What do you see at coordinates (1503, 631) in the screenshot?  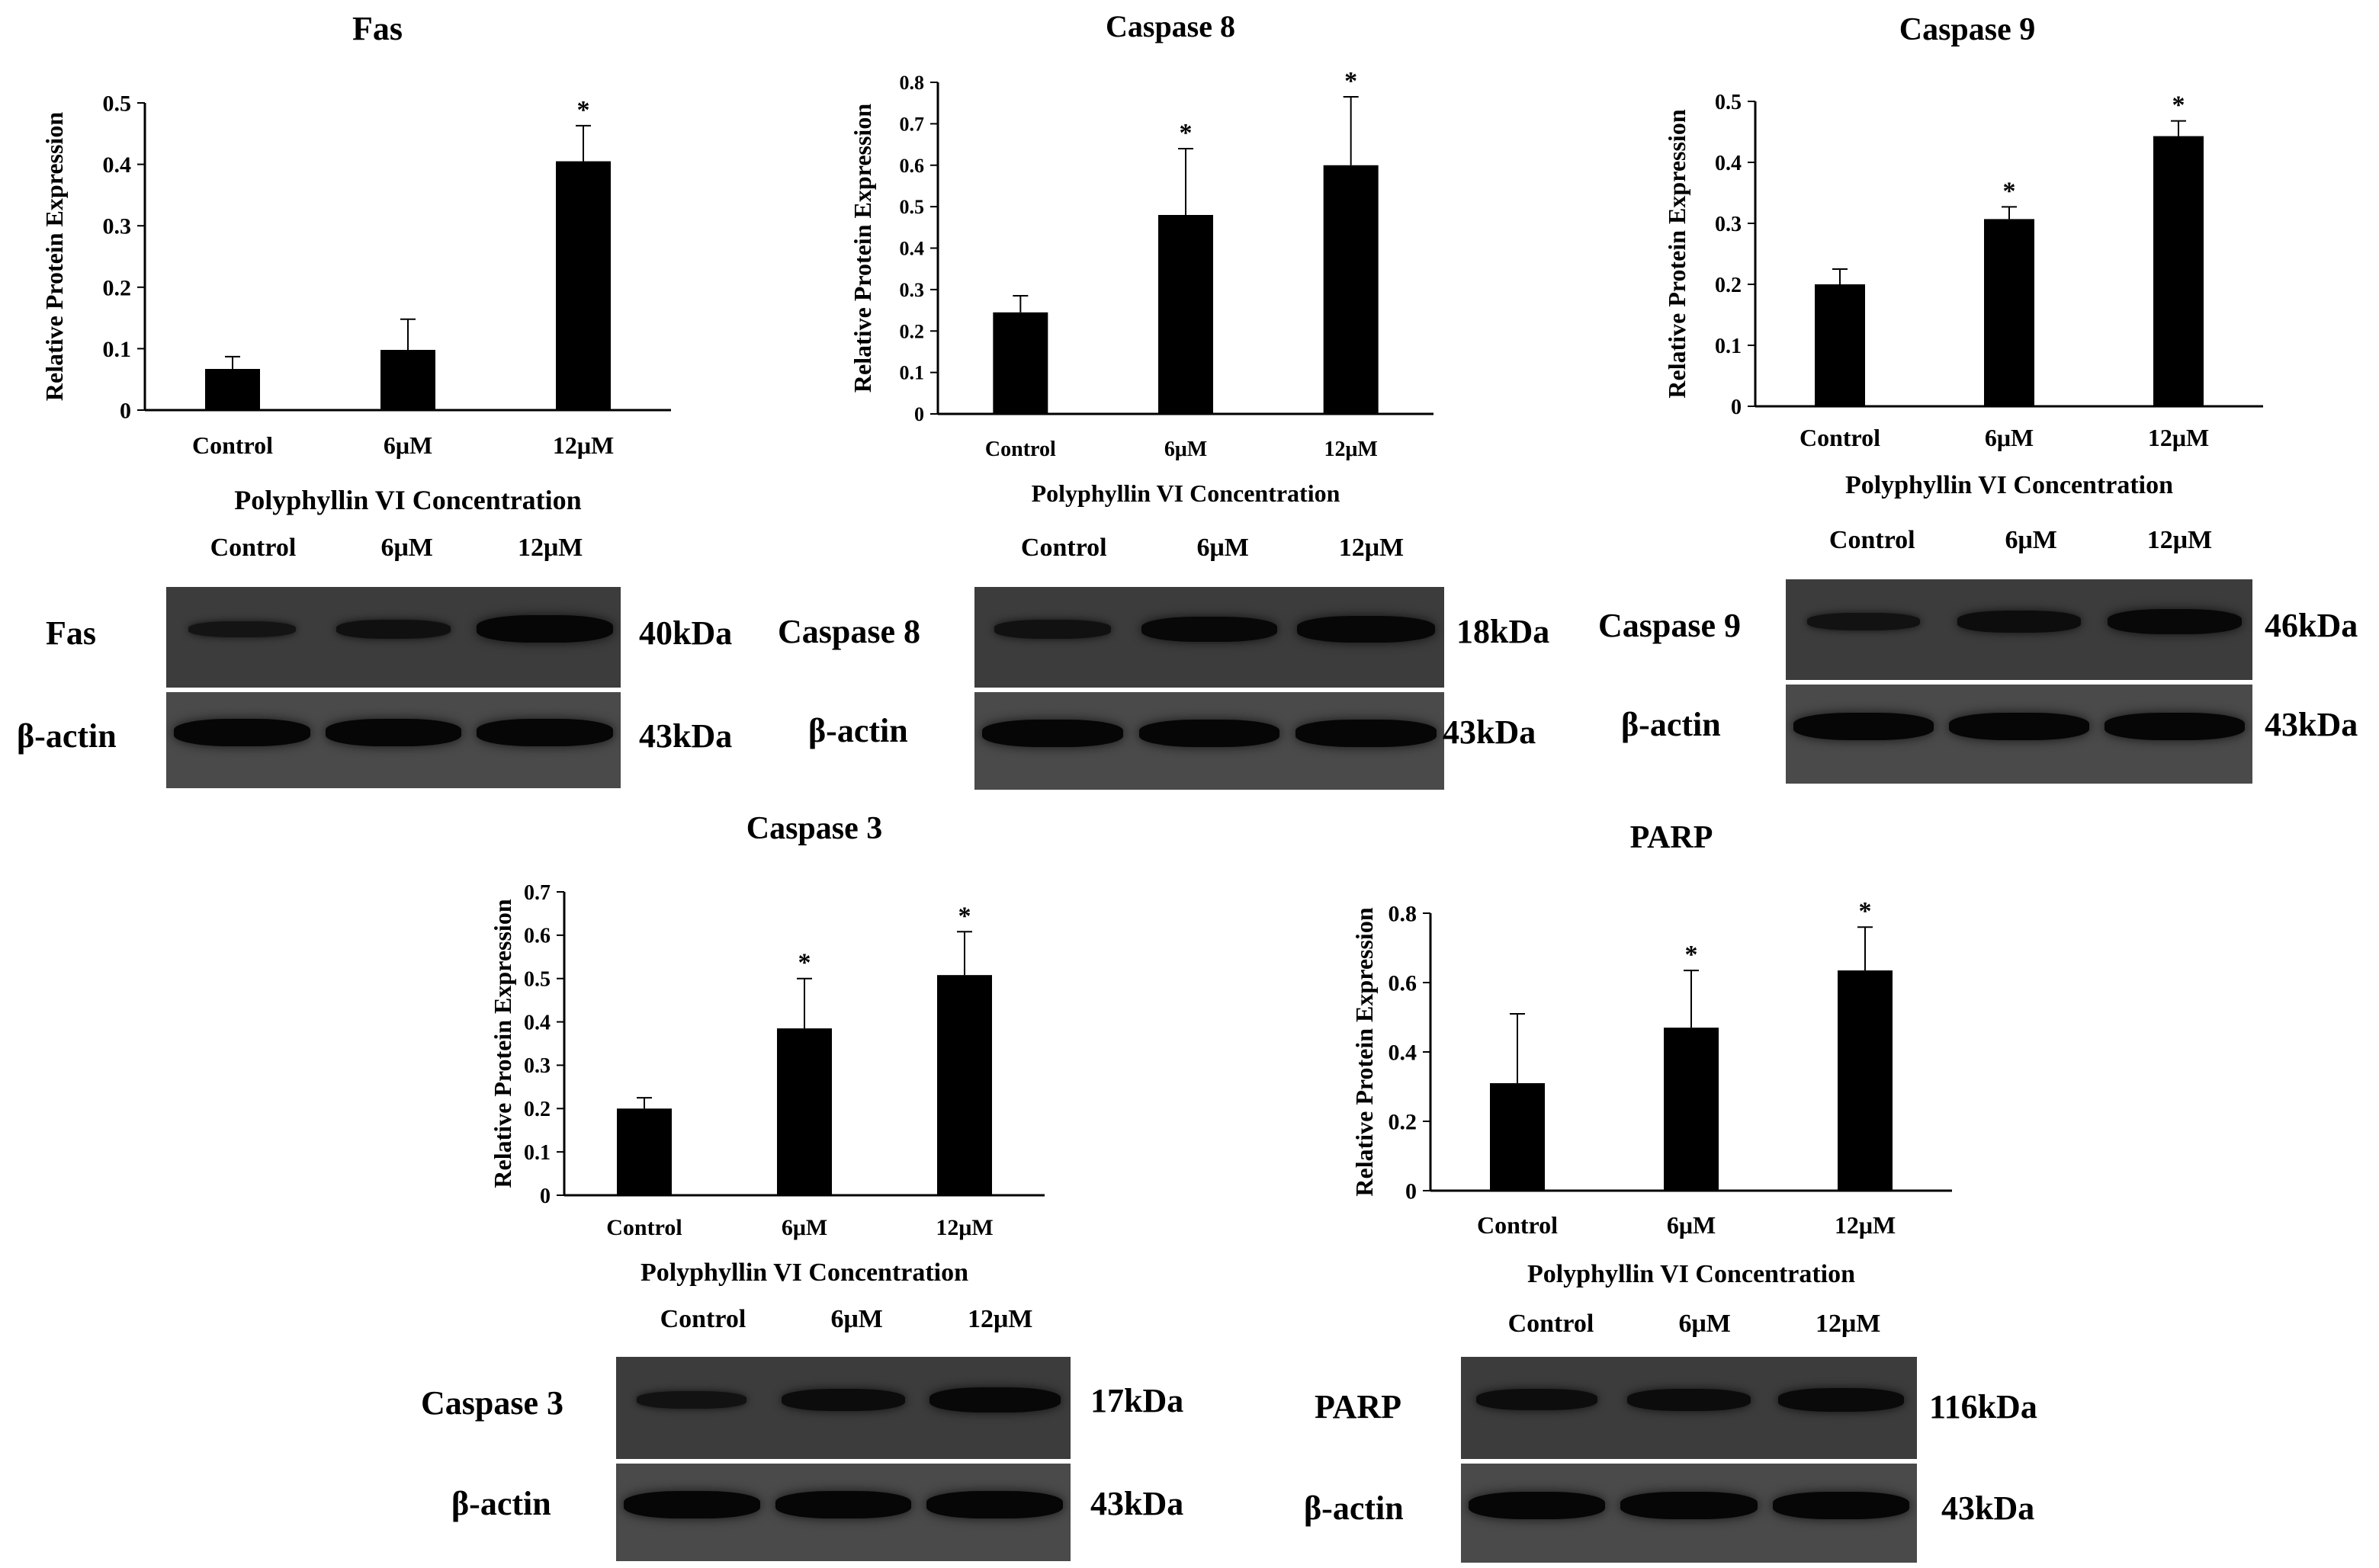 I see `caspase8-kda: 18kDa` at bounding box center [1503, 631].